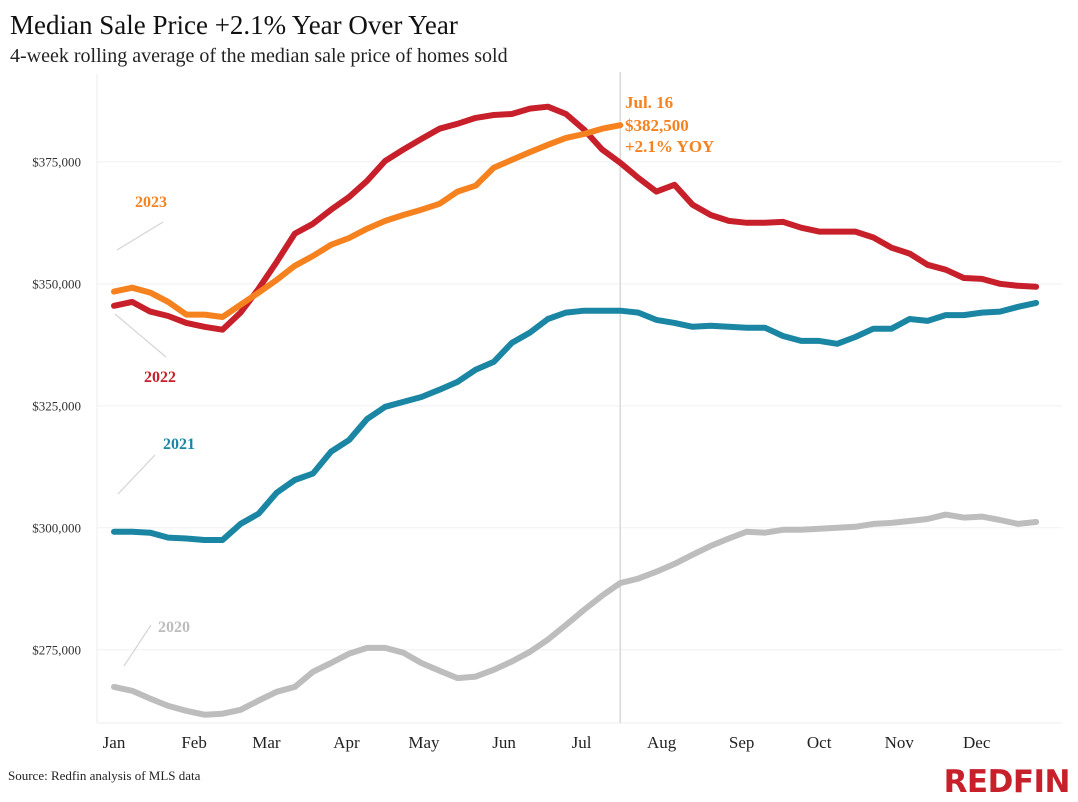 This screenshot has height=802, width=1078. I want to click on x-tick-label: Nov, so click(900, 742).